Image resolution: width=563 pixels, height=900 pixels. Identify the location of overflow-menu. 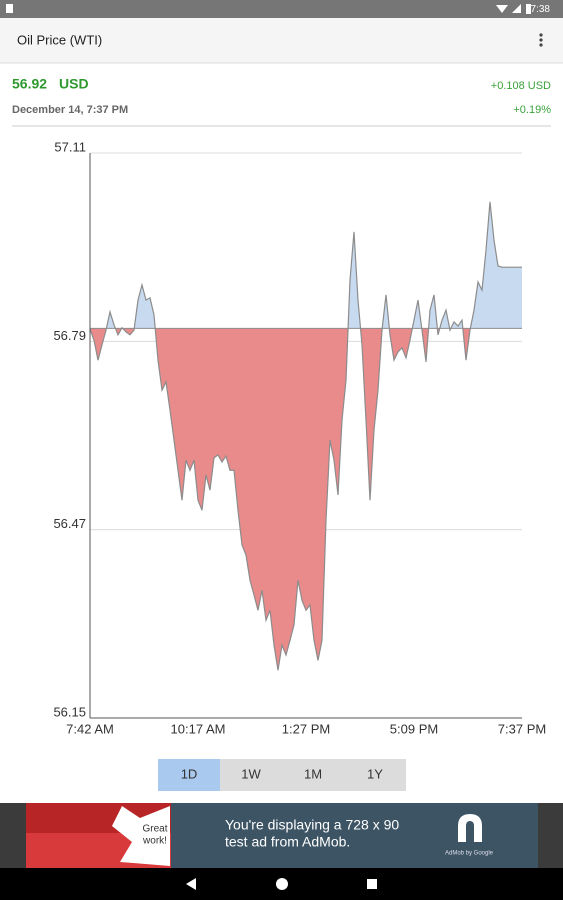
(541, 40).